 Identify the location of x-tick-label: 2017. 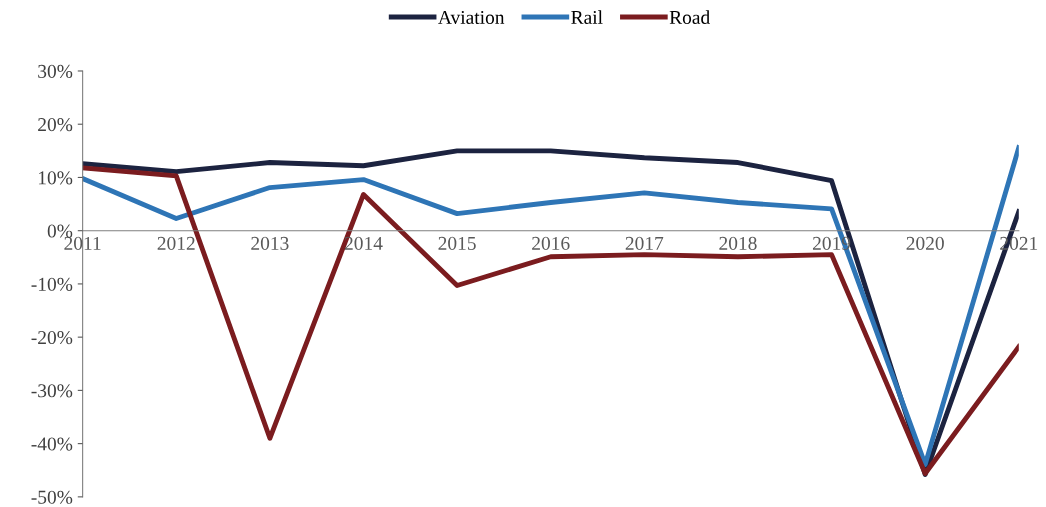
(644, 243).